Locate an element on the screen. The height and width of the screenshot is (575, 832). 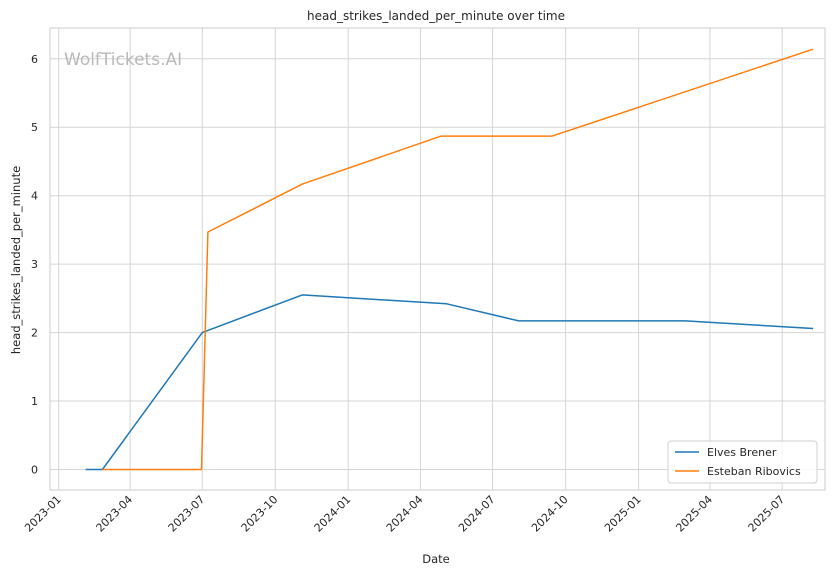
y-tick-label: 1 is located at coordinates (34, 401).